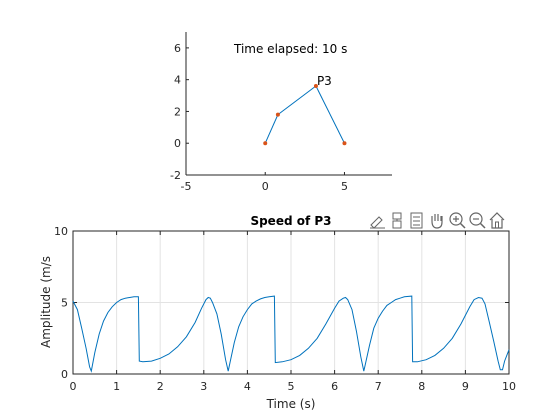 The width and height of the screenshot is (560, 420). What do you see at coordinates (377, 222) in the screenshot?
I see `edit-plot-icon` at bounding box center [377, 222].